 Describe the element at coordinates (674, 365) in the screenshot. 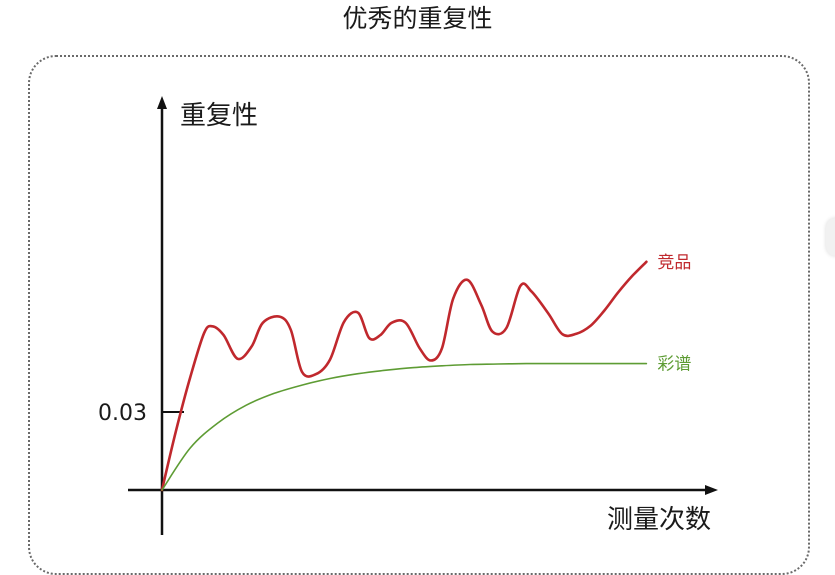

I see `series-label-caipu: 彩谱` at that location.